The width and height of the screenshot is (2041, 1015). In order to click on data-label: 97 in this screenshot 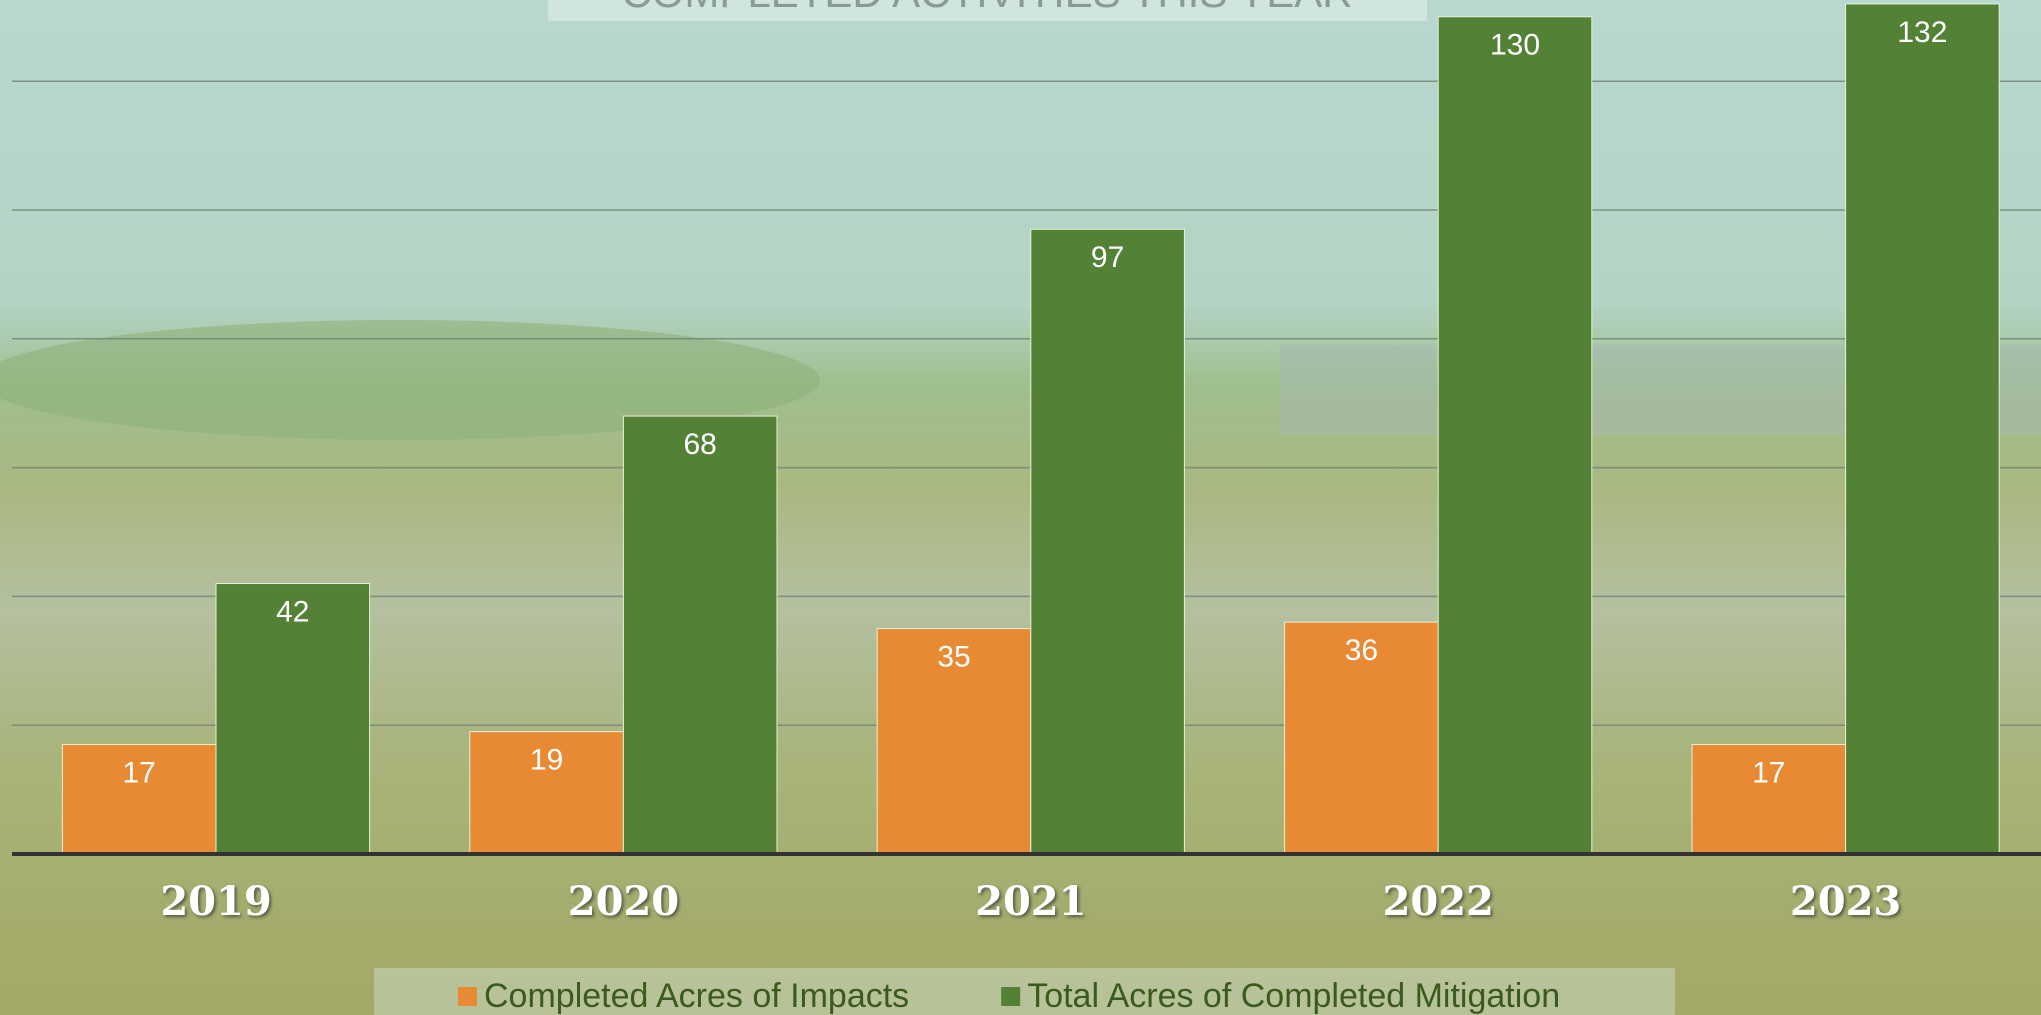, I will do `click(1107, 257)`.